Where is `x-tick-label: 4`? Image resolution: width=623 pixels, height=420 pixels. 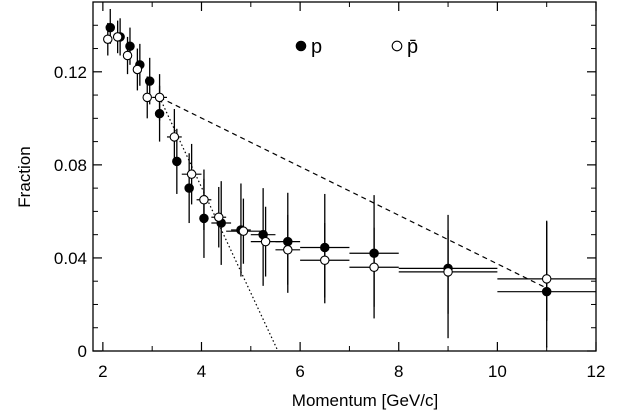
x-tick-label: 4 is located at coordinates (201, 371).